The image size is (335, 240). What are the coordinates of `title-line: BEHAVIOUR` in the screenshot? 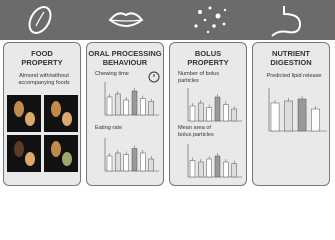 It's located at (125, 62).